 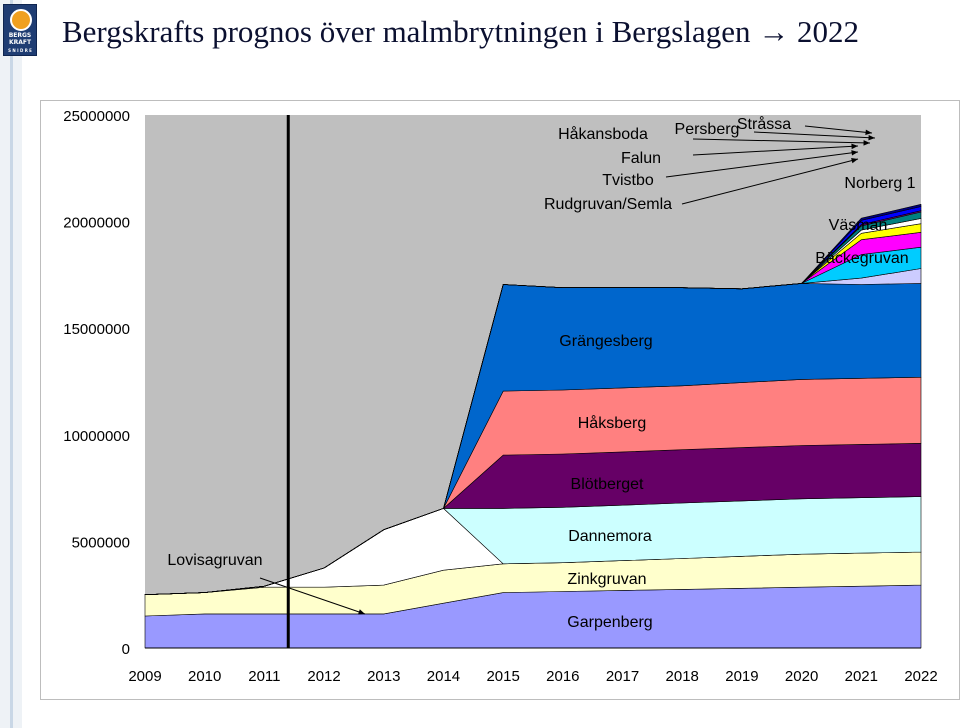 What do you see at coordinates (383, 676) in the screenshot?
I see `x-tick-label: 2013` at bounding box center [383, 676].